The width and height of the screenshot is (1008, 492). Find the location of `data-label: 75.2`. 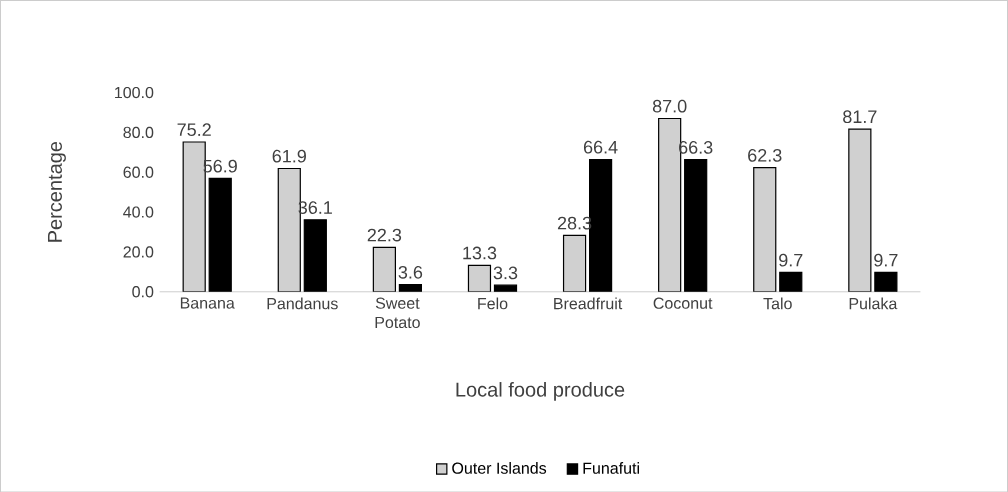

data-label: 75.2 is located at coordinates (194, 129).